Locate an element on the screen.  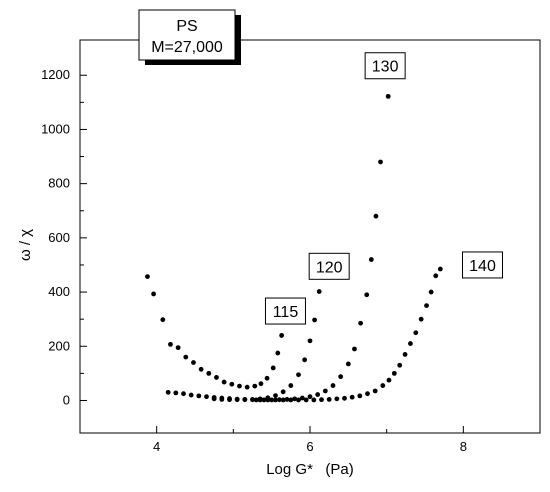
y-tick-label: 800 is located at coordinates (59, 183).